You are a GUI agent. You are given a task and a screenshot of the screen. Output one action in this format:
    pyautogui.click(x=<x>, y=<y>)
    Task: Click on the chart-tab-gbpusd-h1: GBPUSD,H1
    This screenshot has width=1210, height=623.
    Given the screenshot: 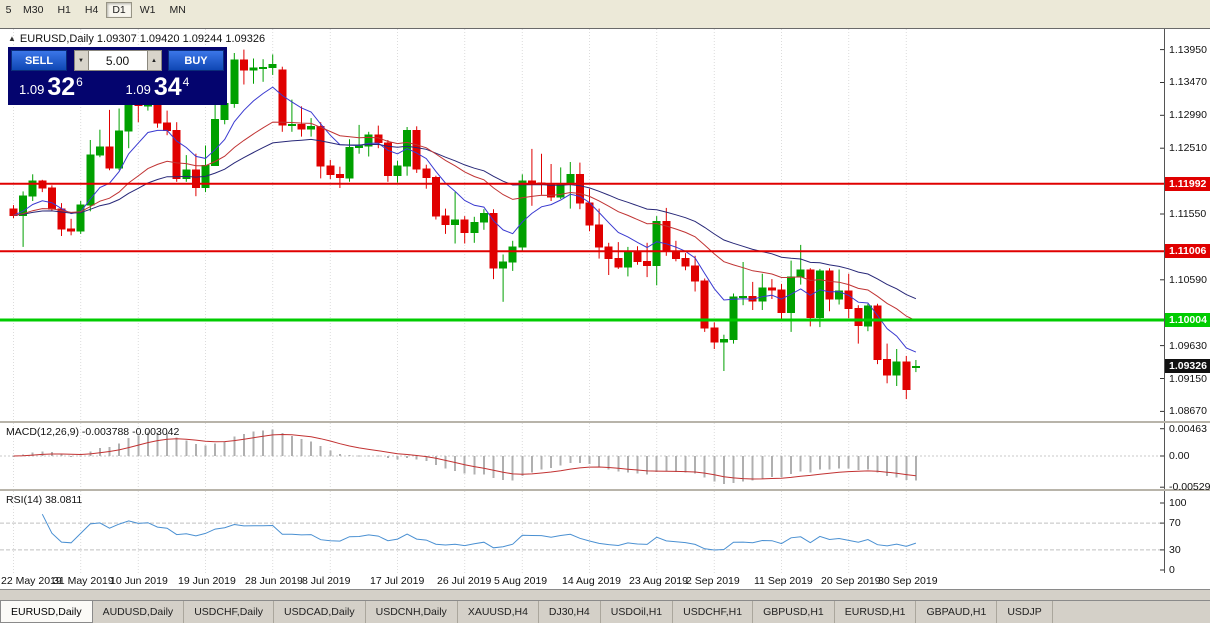 What is the action you would take?
    pyautogui.click(x=794, y=612)
    